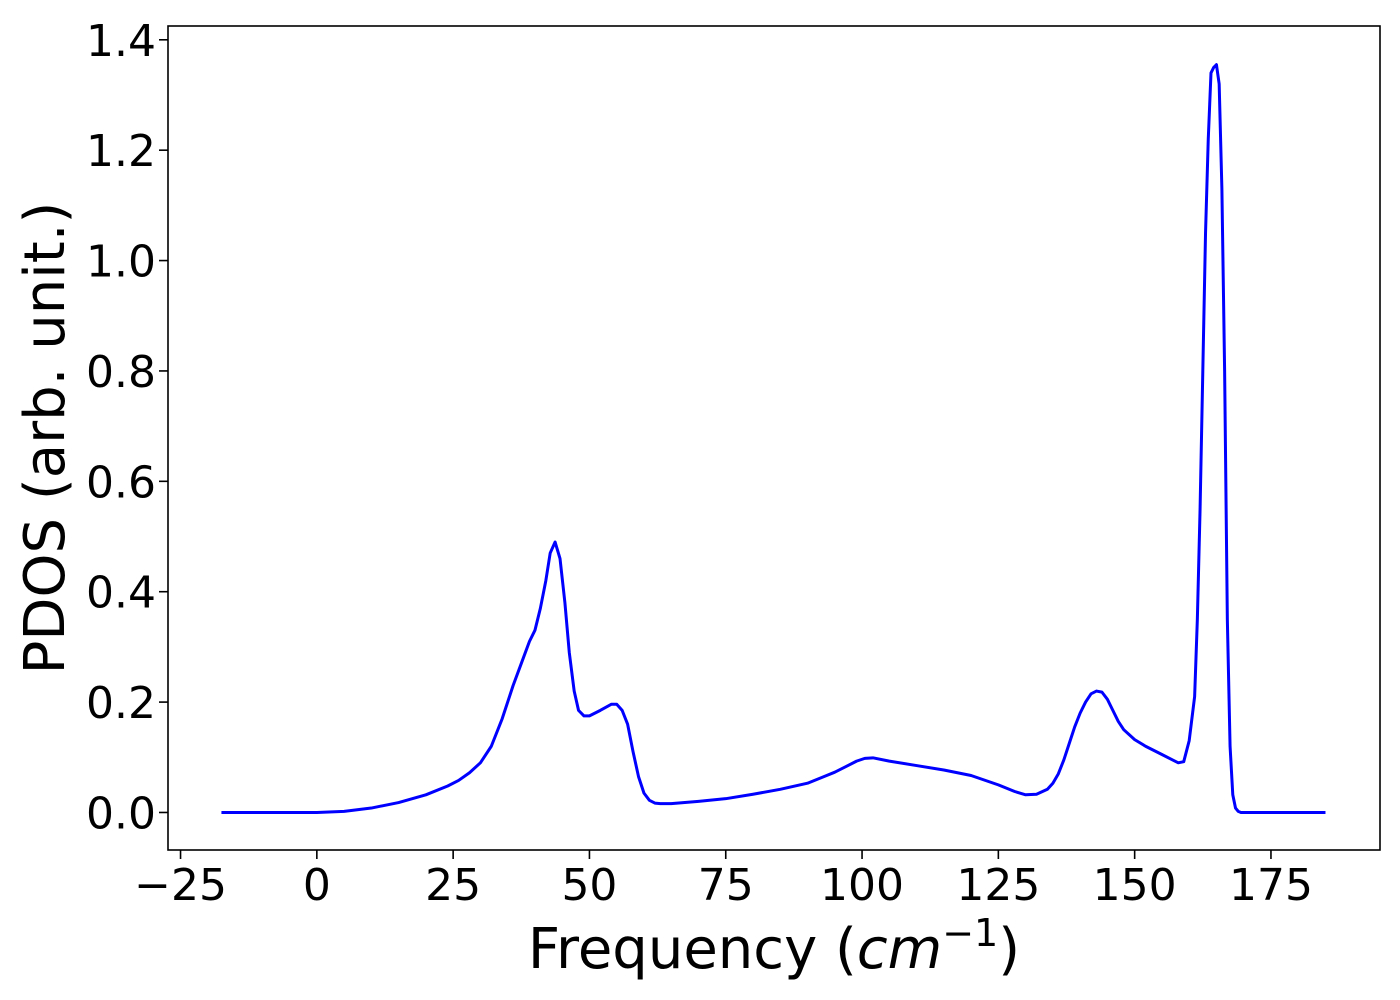 This screenshot has height=1000, width=1400. I want to click on x-tick-label: 175, so click(1271, 885).